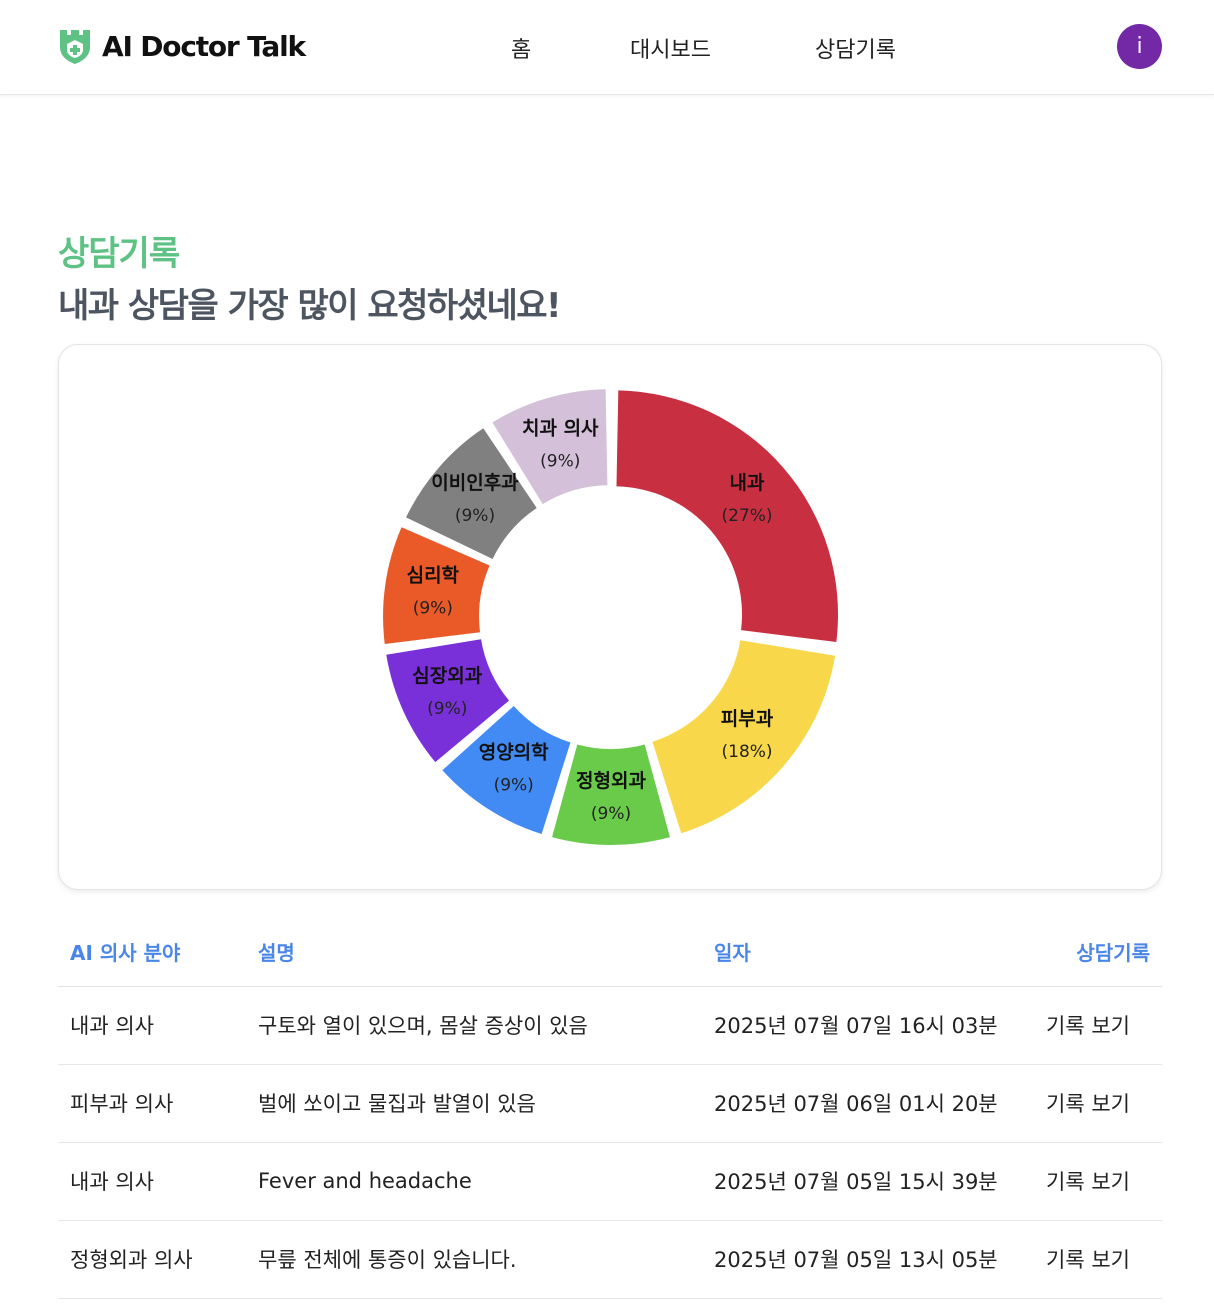 Image resolution: width=1214 pixels, height=1310 pixels. What do you see at coordinates (747, 516) in the screenshot?
I see `slice-percent-label: (27%)` at bounding box center [747, 516].